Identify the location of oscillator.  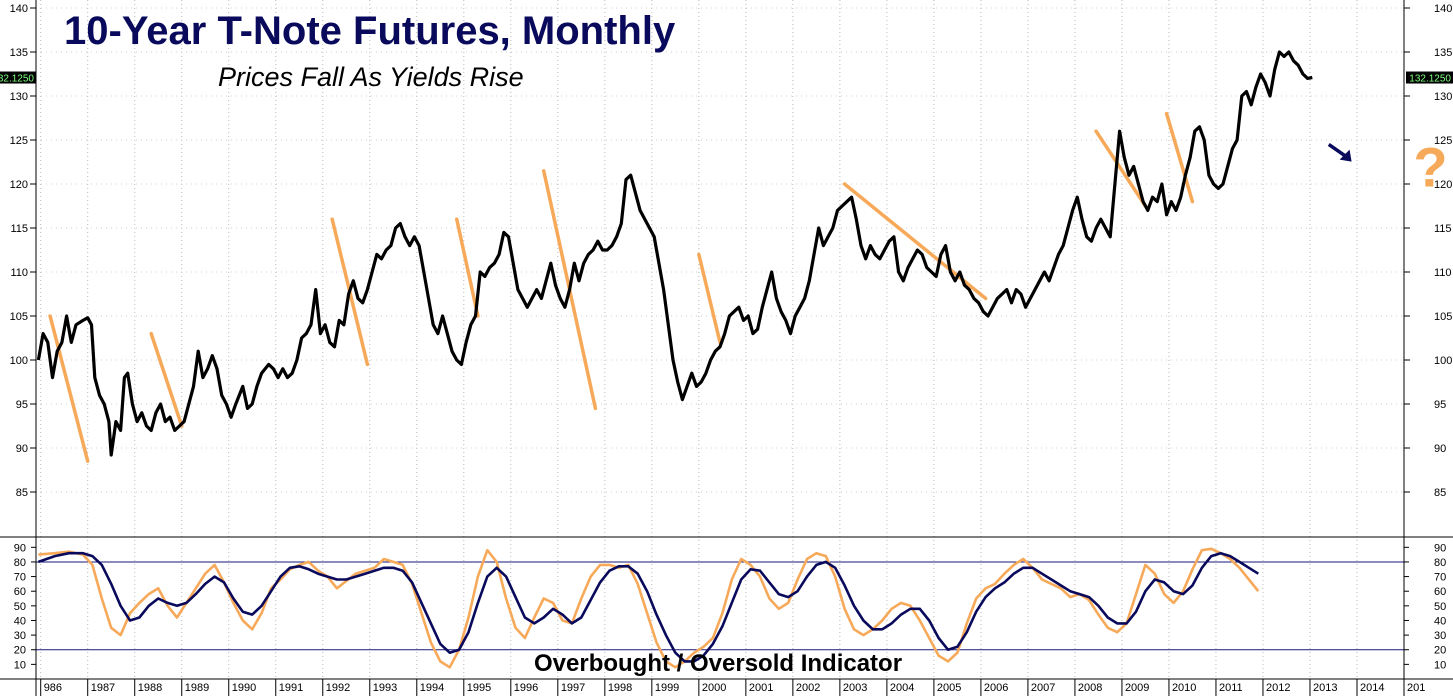
(648, 608).